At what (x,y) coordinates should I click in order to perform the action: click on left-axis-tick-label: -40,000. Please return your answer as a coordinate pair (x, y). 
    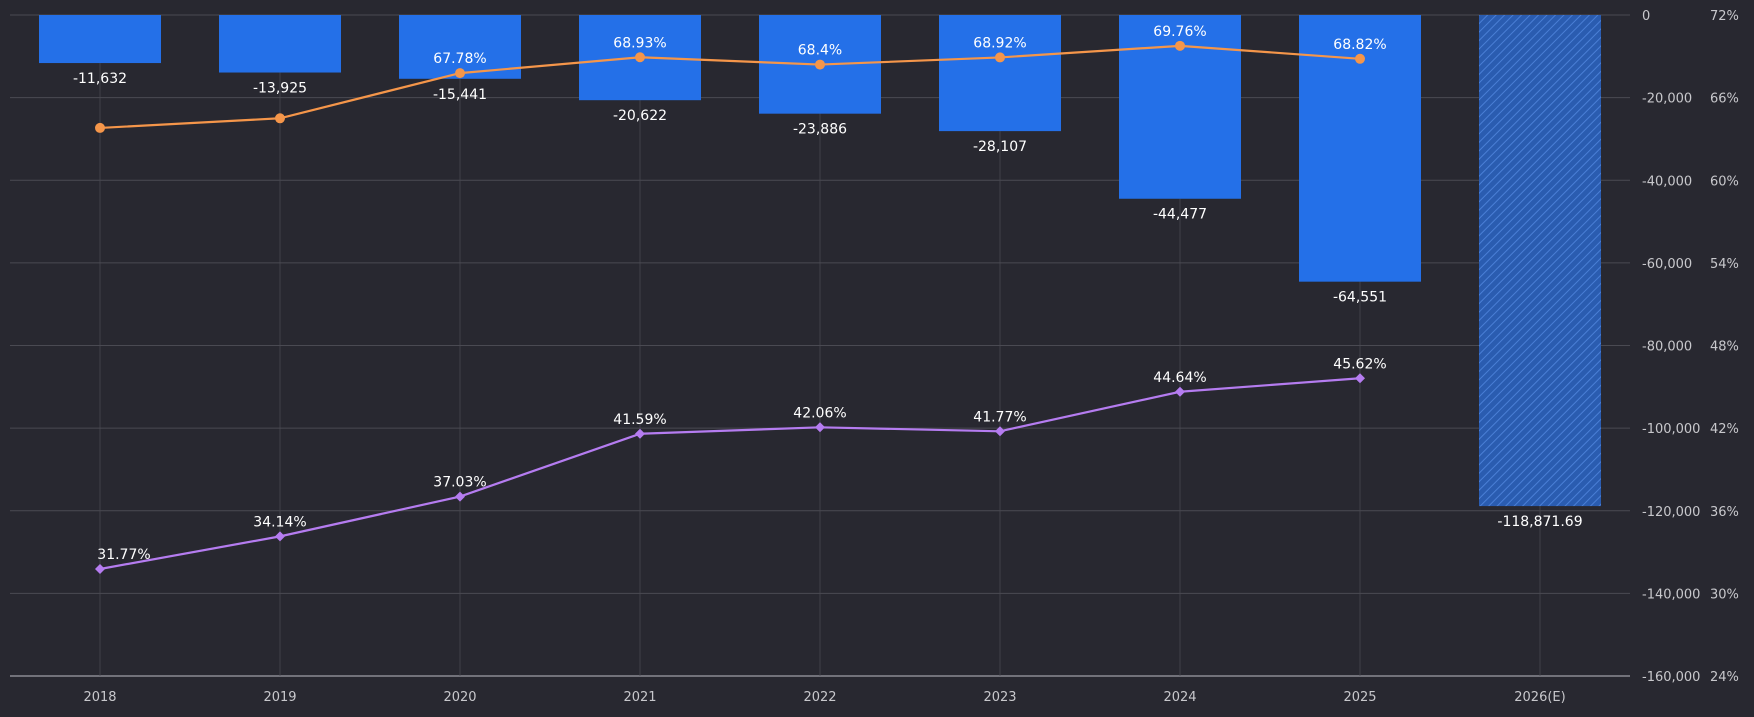
    Looking at the image, I should click on (1667, 181).